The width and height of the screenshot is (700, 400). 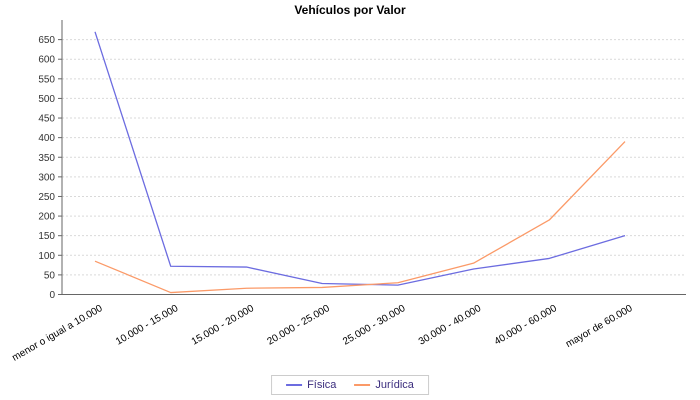 I want to click on y-tick-label: 350, so click(x=46, y=158).